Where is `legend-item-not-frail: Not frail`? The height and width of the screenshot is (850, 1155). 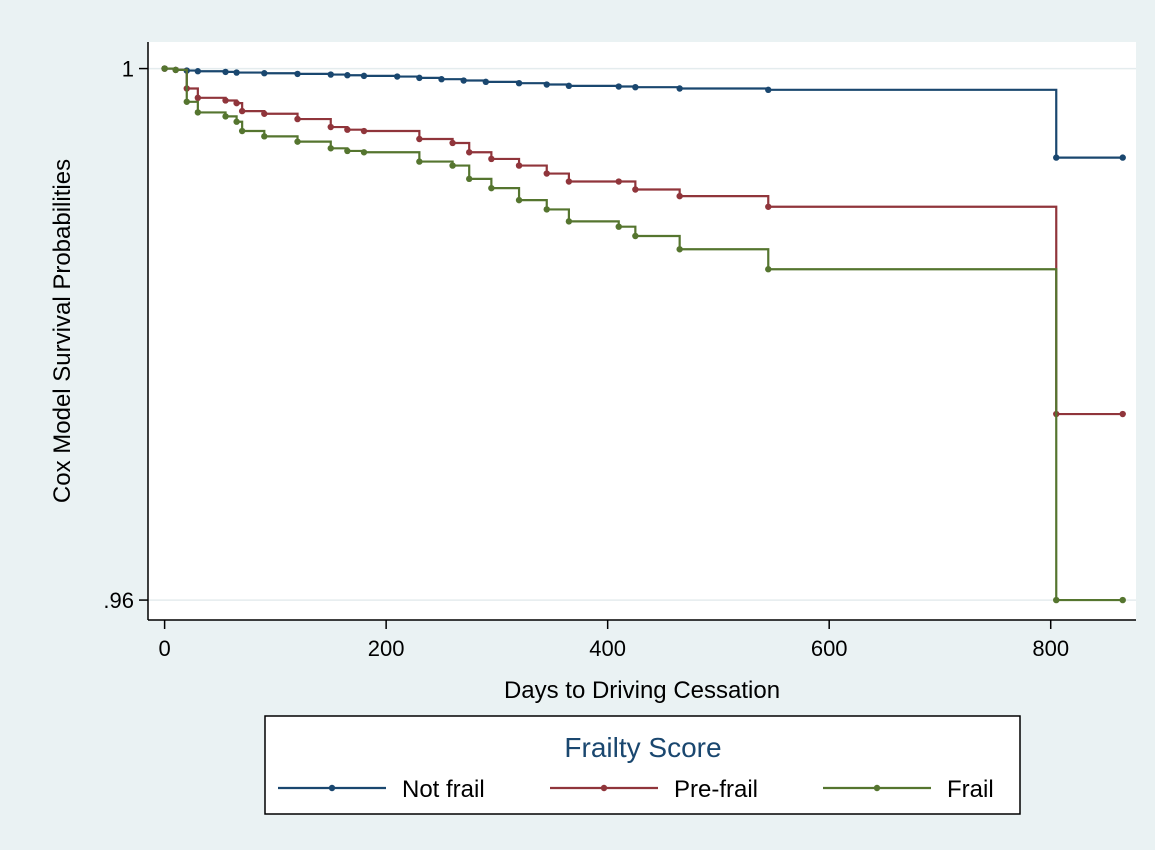 legend-item-not-frail: Not frail is located at coordinates (381, 789).